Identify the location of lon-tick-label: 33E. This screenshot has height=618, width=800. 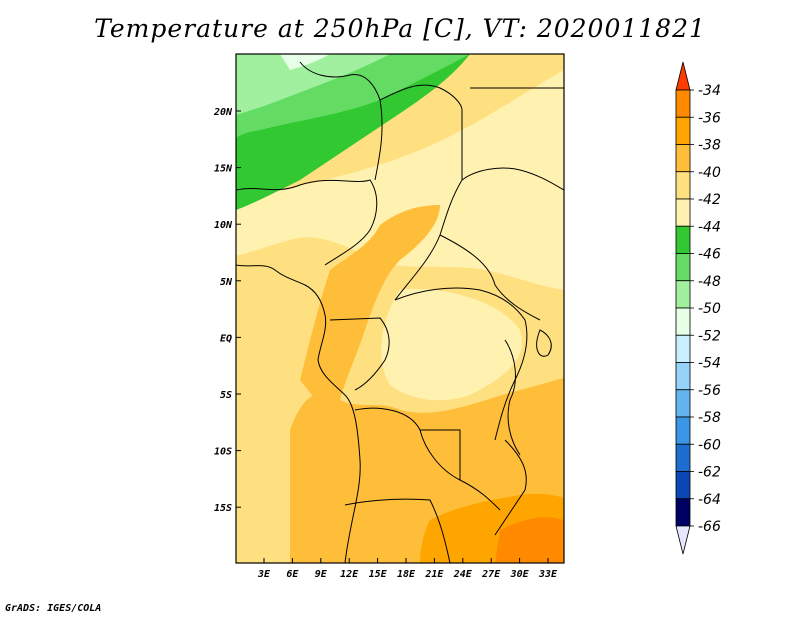
(548, 574).